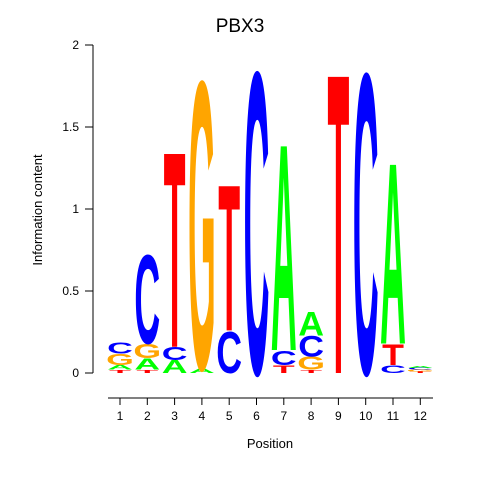 This screenshot has width=480, height=480. What do you see at coordinates (272, 410) in the screenshot?
I see `x-axis-ticks: 1 2 3 4 5 6 7 8 9 10 11 12` at bounding box center [272, 410].